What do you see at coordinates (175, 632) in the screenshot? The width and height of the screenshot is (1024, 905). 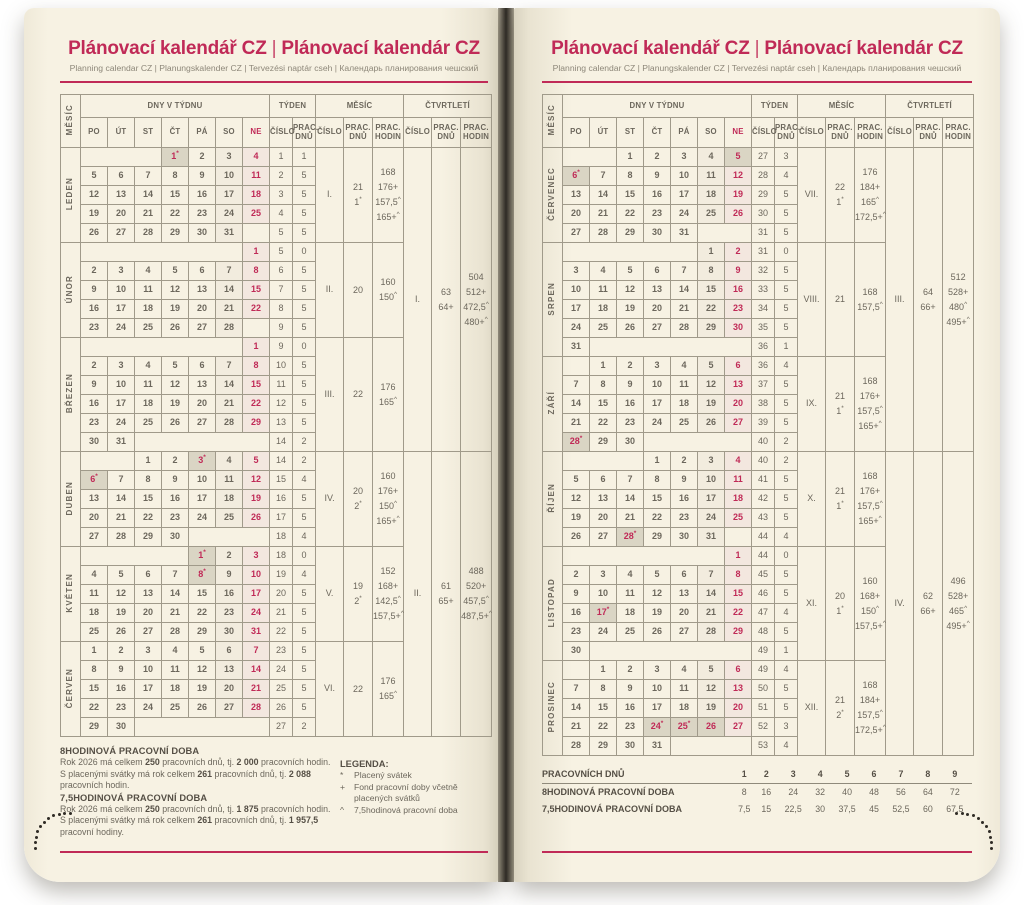 I see `day-cell: 28` at bounding box center [175, 632].